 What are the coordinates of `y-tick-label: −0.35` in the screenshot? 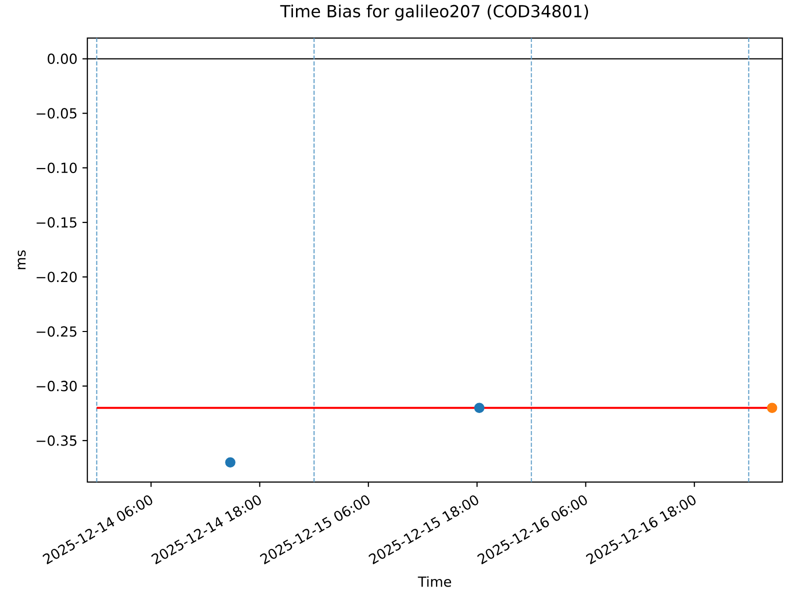 It's located at (56, 440).